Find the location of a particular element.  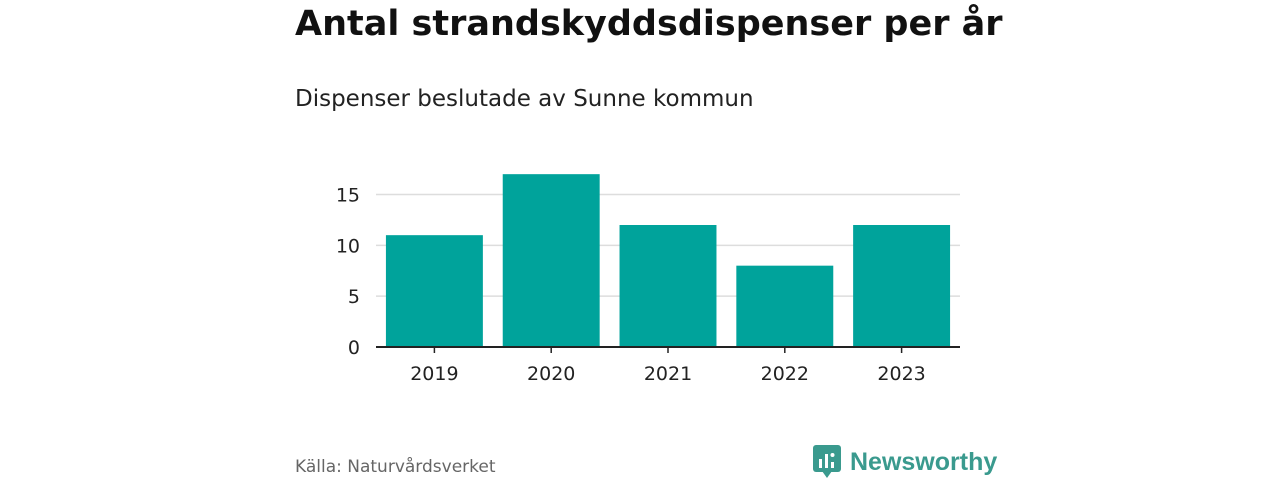

chart-subtitle: Dispenser beslutade av Sunne kommun is located at coordinates (524, 99).